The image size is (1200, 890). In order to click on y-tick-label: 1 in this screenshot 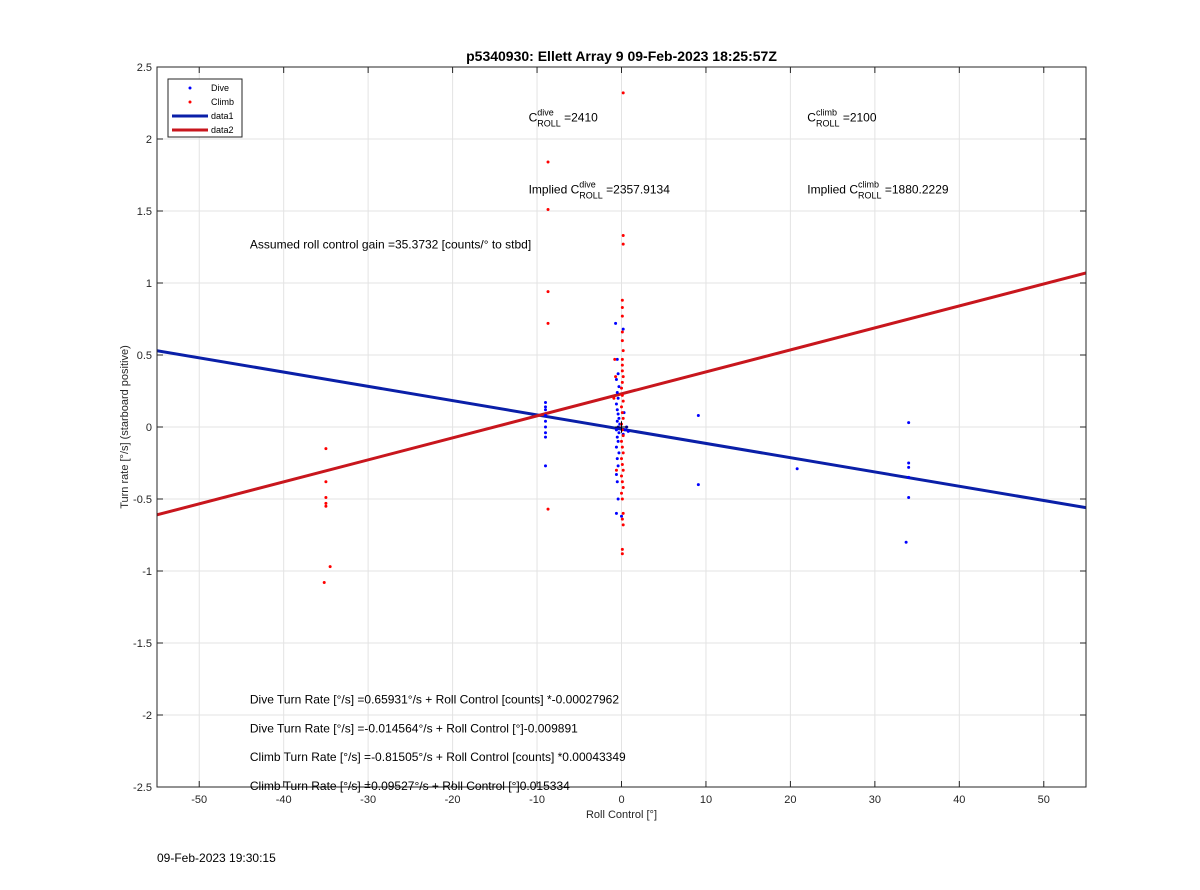, I will do `click(149, 284)`.